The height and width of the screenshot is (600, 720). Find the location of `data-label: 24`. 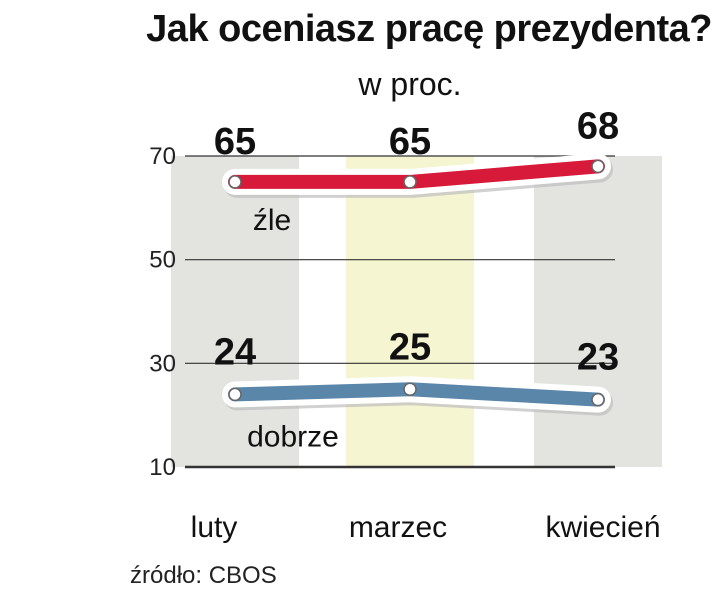

data-label: 24 is located at coordinates (235, 352).